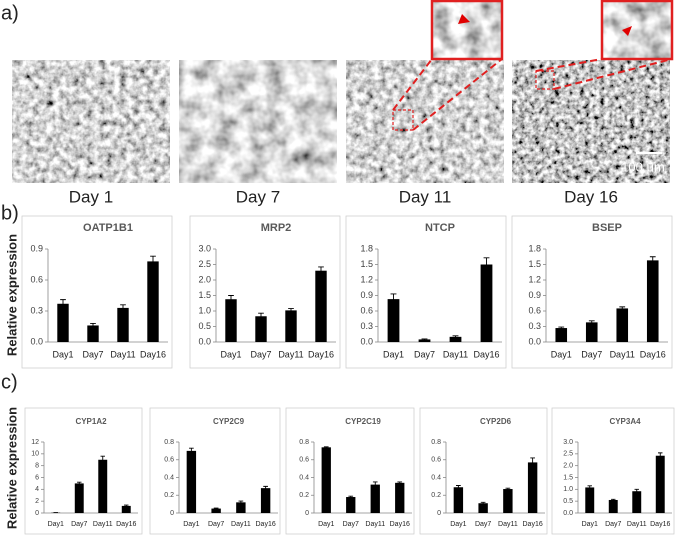  Describe the element at coordinates (425, 196) in the screenshot. I see `day-label: Day 11` at that location.